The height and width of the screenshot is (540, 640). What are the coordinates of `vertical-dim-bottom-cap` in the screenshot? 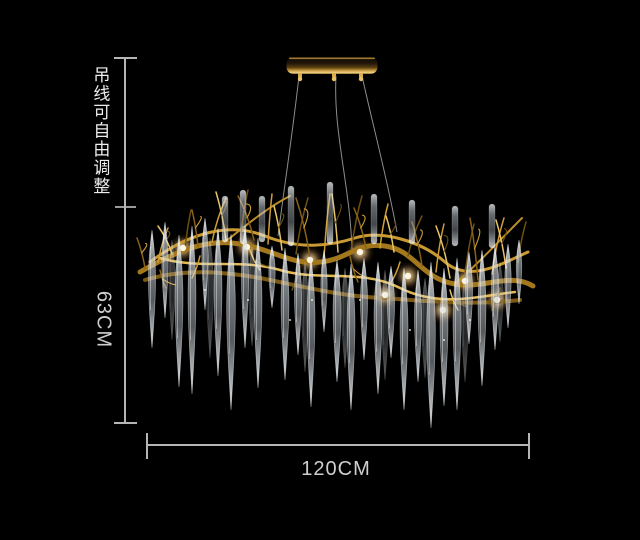 It's located at (125, 423).